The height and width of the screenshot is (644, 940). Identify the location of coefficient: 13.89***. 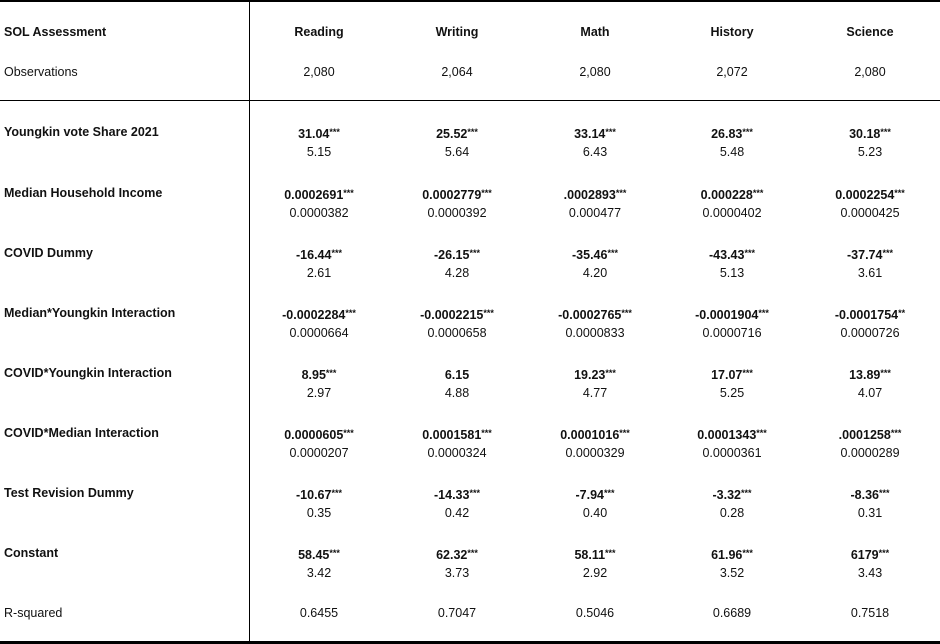
(870, 374).